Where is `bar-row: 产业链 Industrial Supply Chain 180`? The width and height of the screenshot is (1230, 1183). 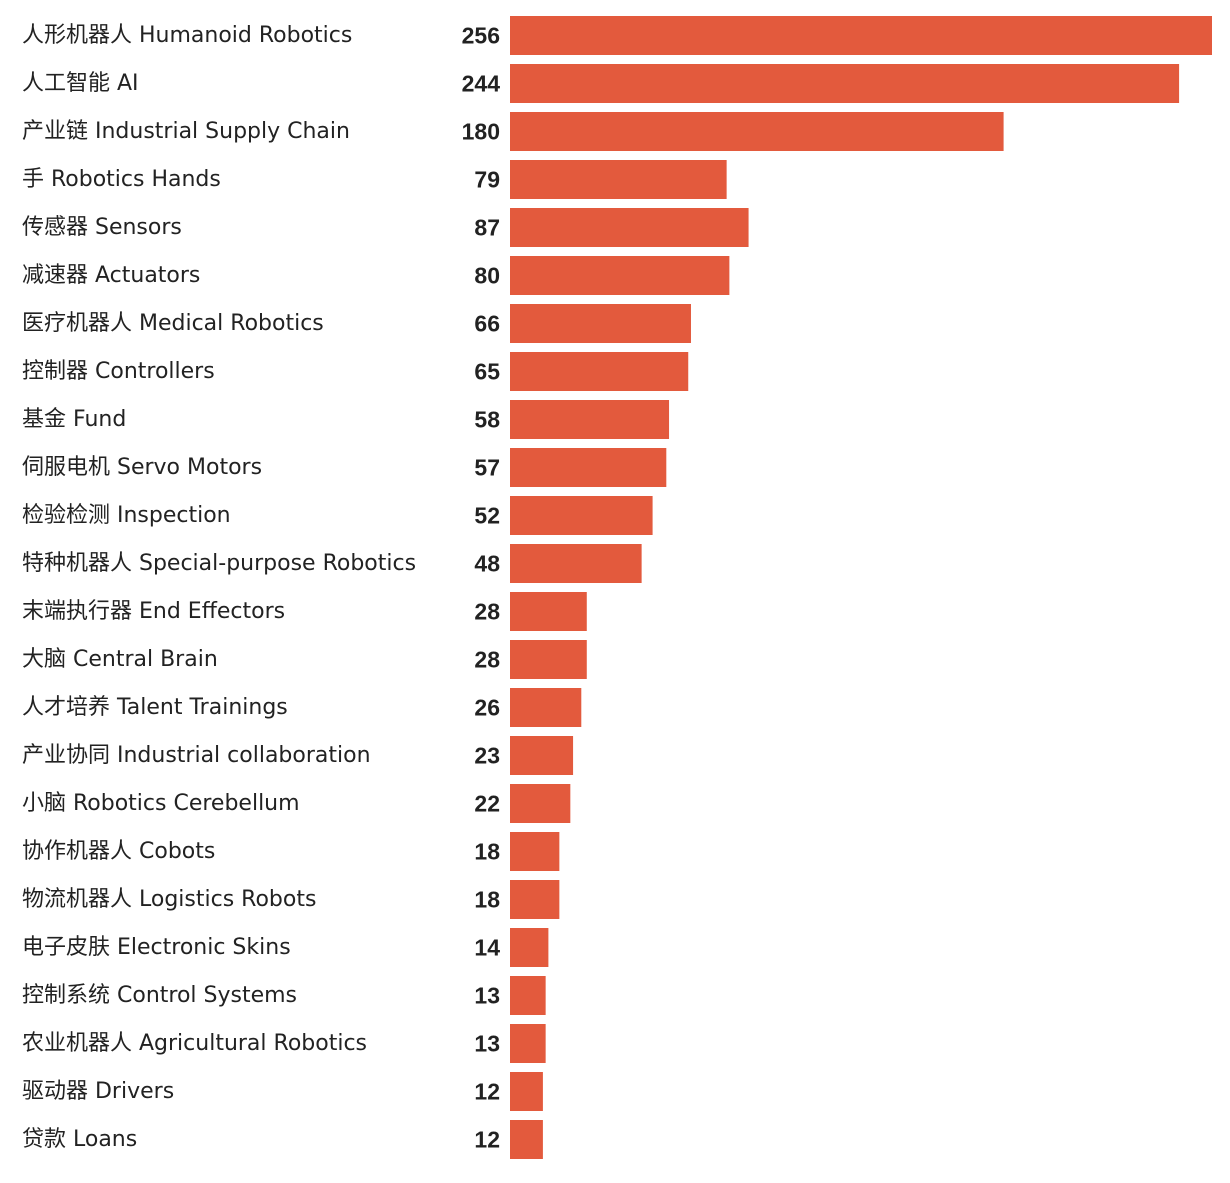
bar-row: 产业链 Industrial Supply Chain 180 is located at coordinates (513, 131).